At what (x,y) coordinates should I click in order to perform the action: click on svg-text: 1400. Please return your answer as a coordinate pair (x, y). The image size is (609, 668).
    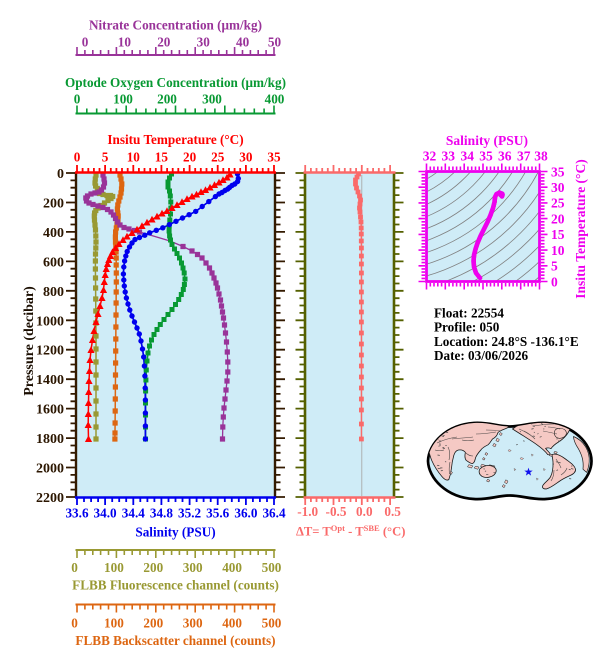
    Looking at the image, I should click on (50, 380).